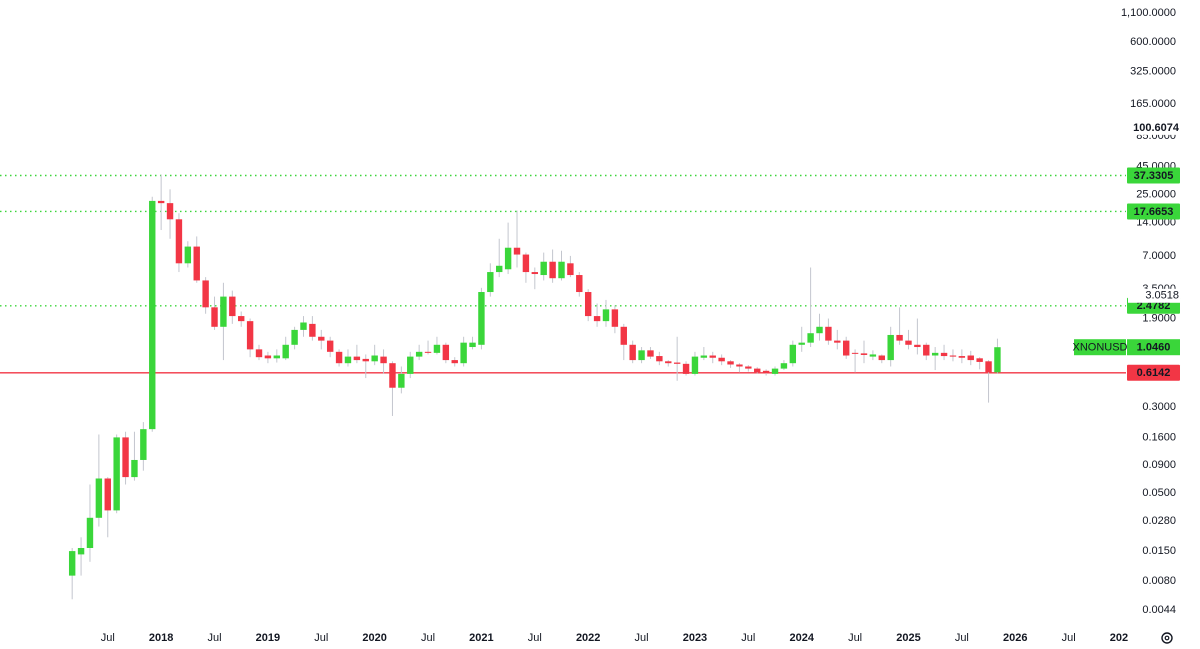 This screenshot has width=1200, height=649. Describe the element at coordinates (1159, 493) in the screenshot. I see `y-tick-label: 0.0500` at that location.